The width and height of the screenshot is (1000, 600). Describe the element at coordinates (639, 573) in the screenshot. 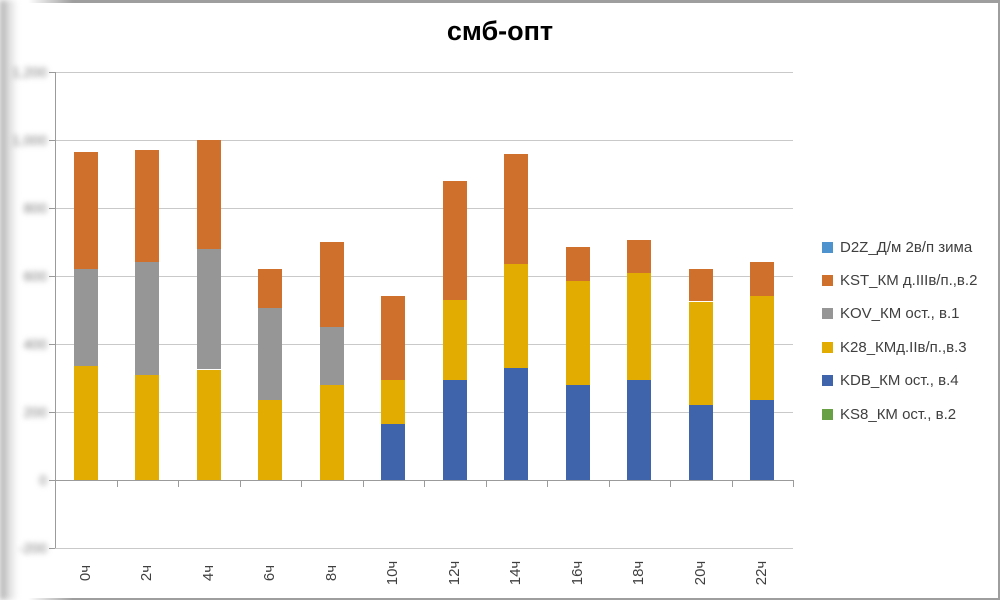

I see `x-tick-label: 18ч` at that location.